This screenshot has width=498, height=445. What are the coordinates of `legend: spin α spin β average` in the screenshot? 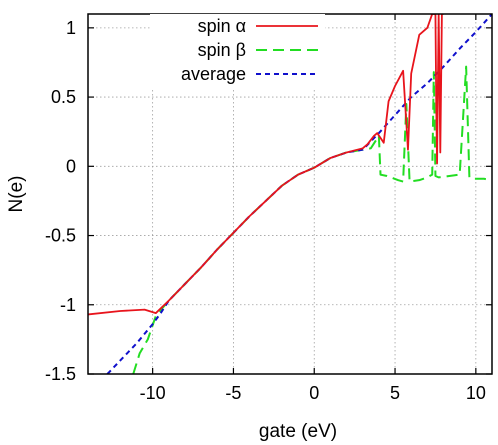 It's located at (237, 51).